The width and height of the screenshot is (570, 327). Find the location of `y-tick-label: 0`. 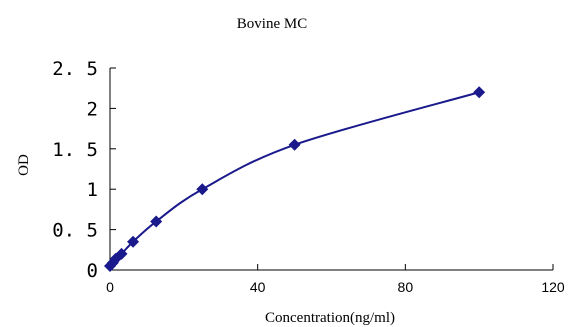

y-tick-label: 0 is located at coordinates (92, 271).